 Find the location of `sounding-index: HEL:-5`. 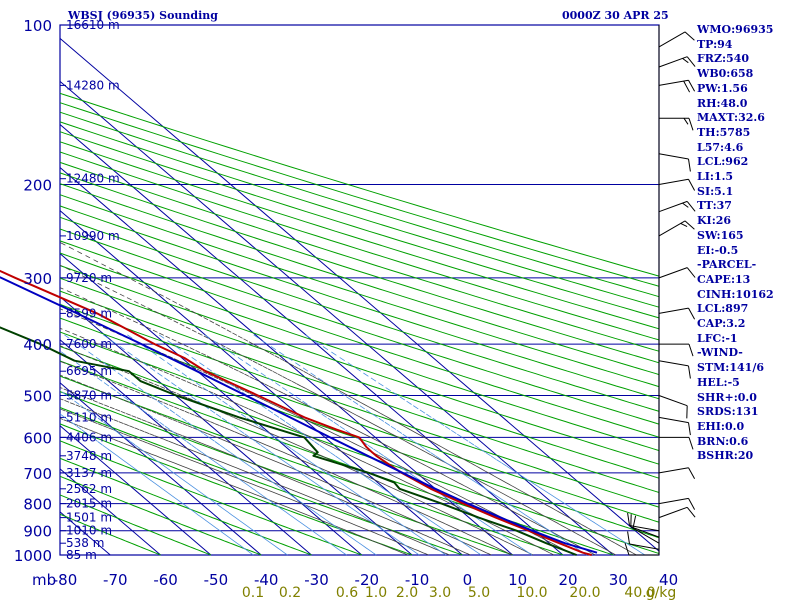

sounding-index: HEL:-5 is located at coordinates (718, 382).